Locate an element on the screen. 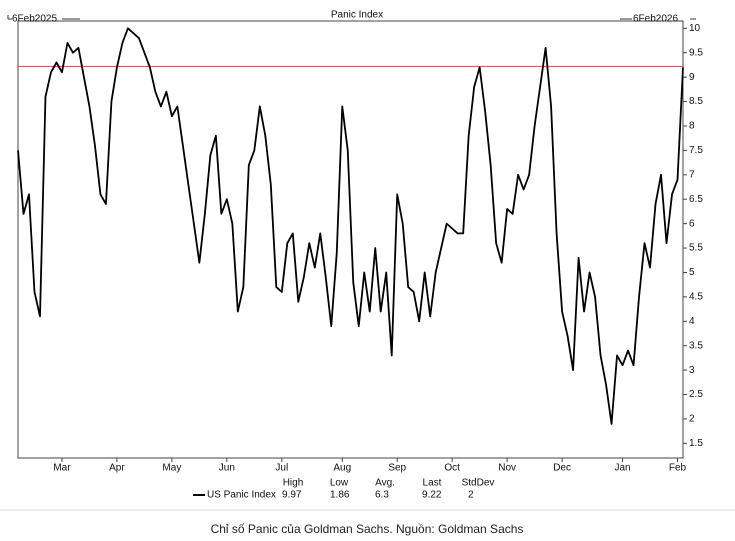 This screenshot has height=541, width=735. y-tick-label: 7.5 is located at coordinates (696, 150).